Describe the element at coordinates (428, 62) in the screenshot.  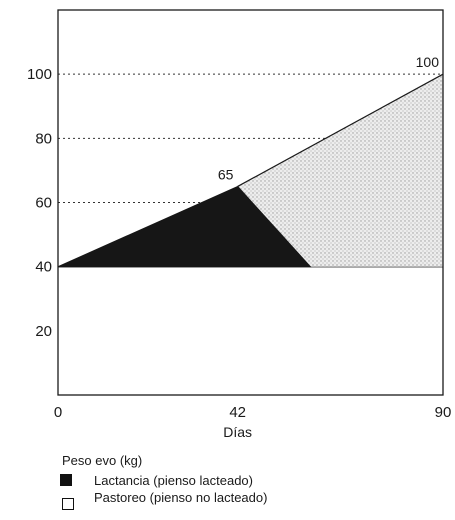
I see `data-label-100: 100` at that location.